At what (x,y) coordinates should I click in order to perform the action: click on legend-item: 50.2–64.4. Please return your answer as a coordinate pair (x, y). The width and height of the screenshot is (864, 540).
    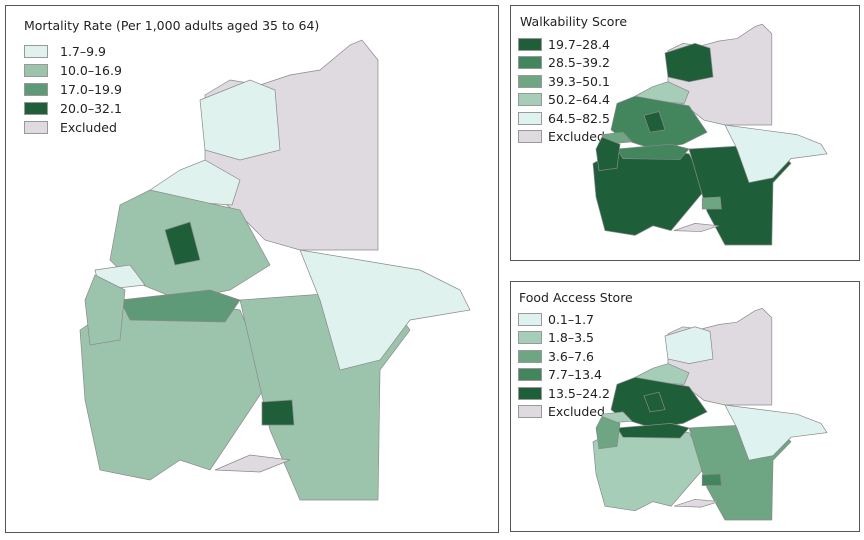
    Looking at the image, I should click on (564, 100).